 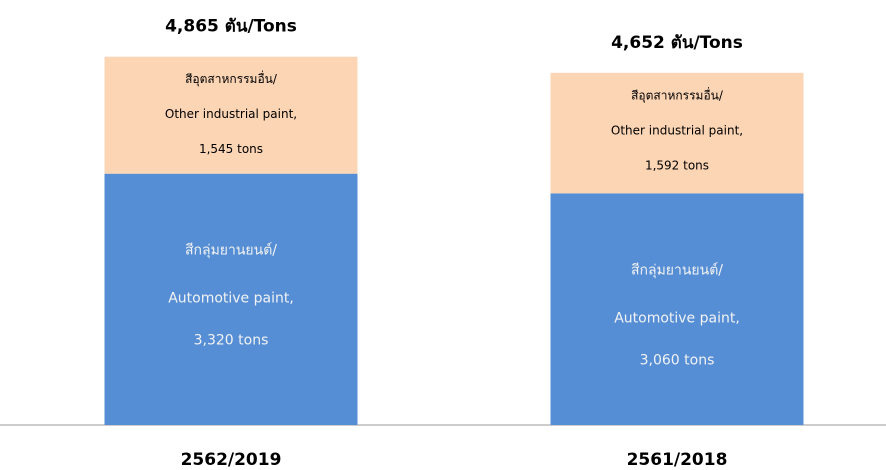 What do you see at coordinates (231, 341) in the screenshot?
I see `value-label: 3,320 tons` at bounding box center [231, 341].